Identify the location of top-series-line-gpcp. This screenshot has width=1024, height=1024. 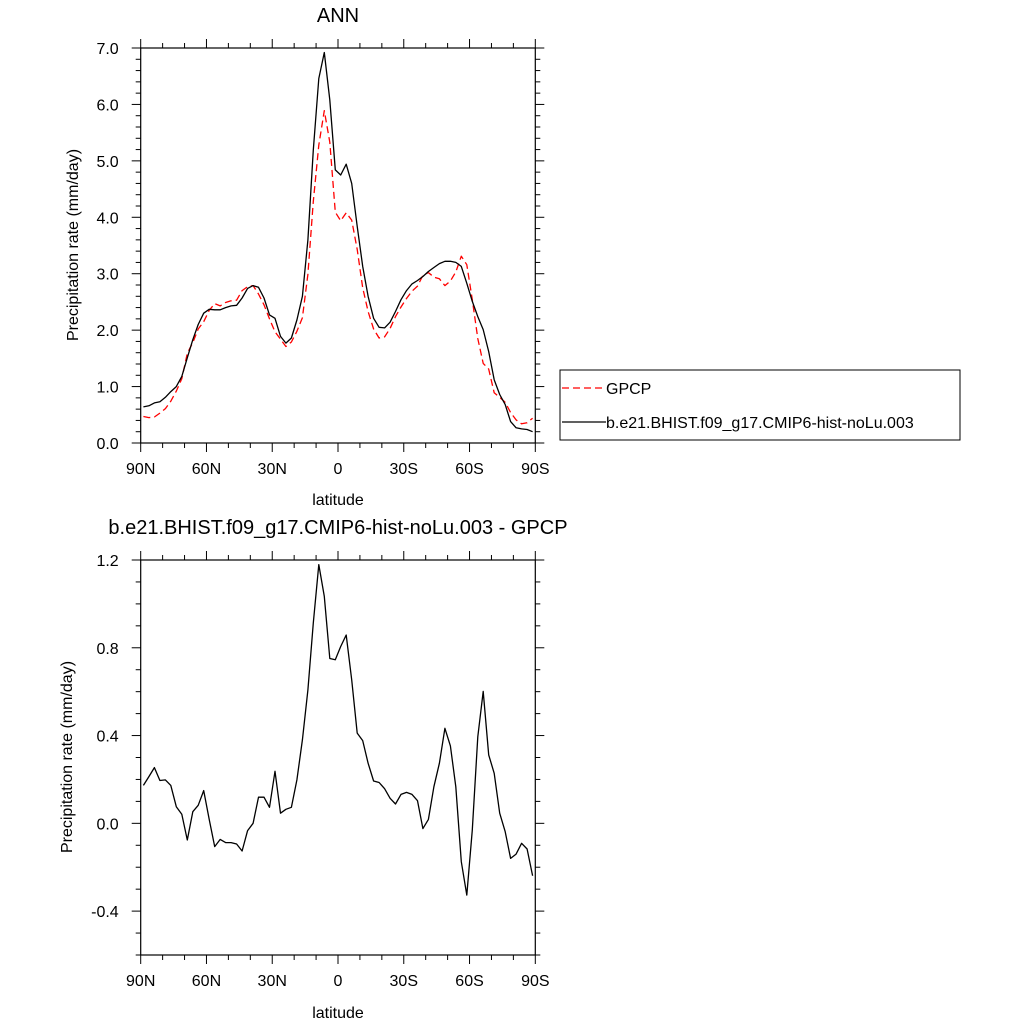
(338, 267).